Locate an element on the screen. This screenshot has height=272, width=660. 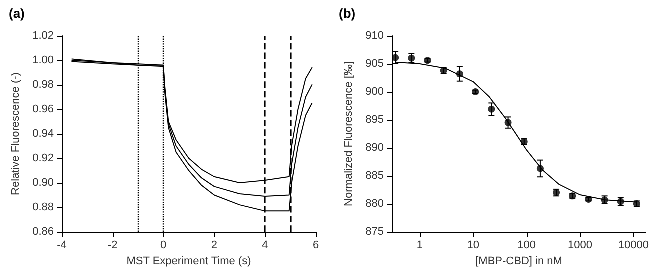
y-tick-label: 0.88 is located at coordinates (43, 208).